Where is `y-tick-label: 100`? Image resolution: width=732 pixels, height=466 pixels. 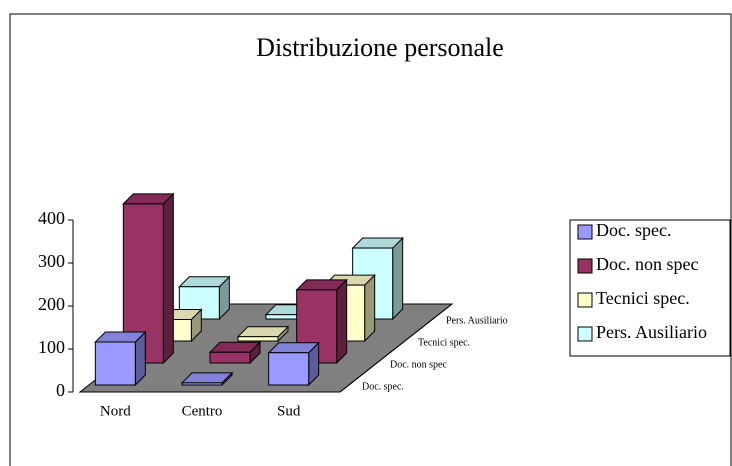
y-tick-label: 100 is located at coordinates (51, 347).